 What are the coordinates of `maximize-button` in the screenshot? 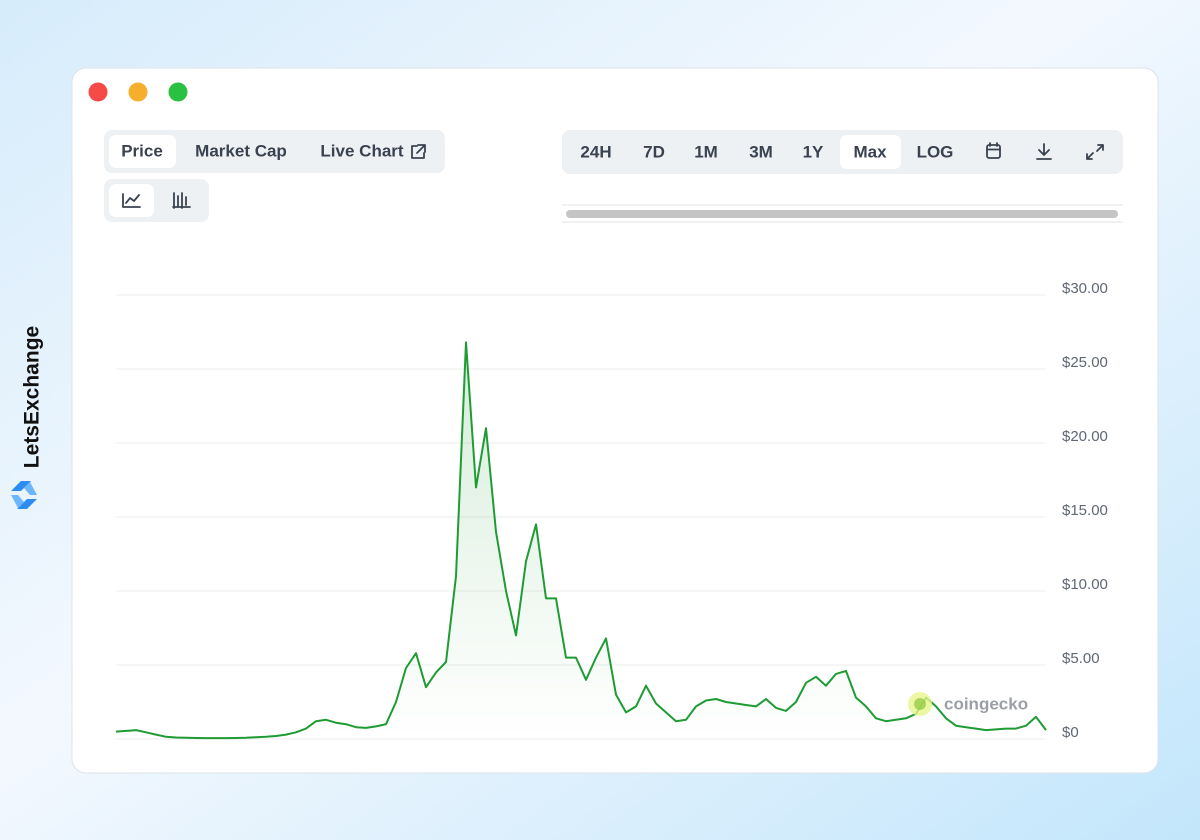 It's located at (178, 92).